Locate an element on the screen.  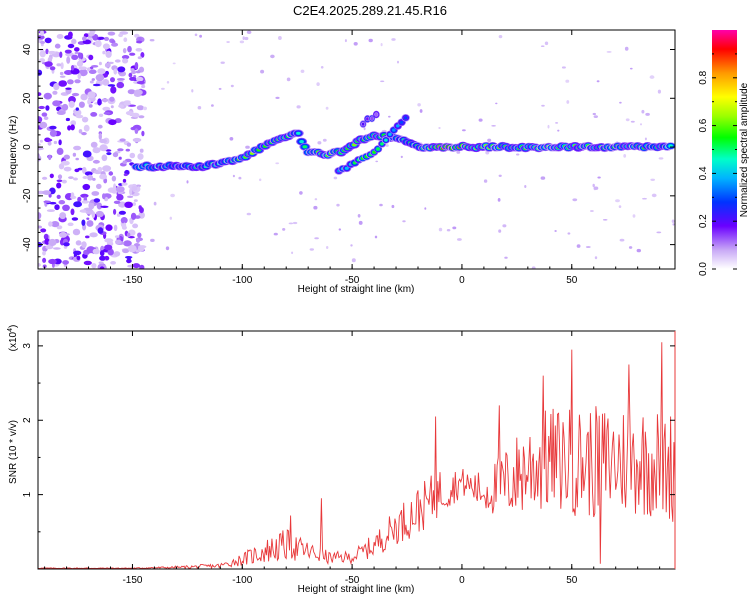
colorbar-tick-label: 0.0 is located at coordinates (703, 269).